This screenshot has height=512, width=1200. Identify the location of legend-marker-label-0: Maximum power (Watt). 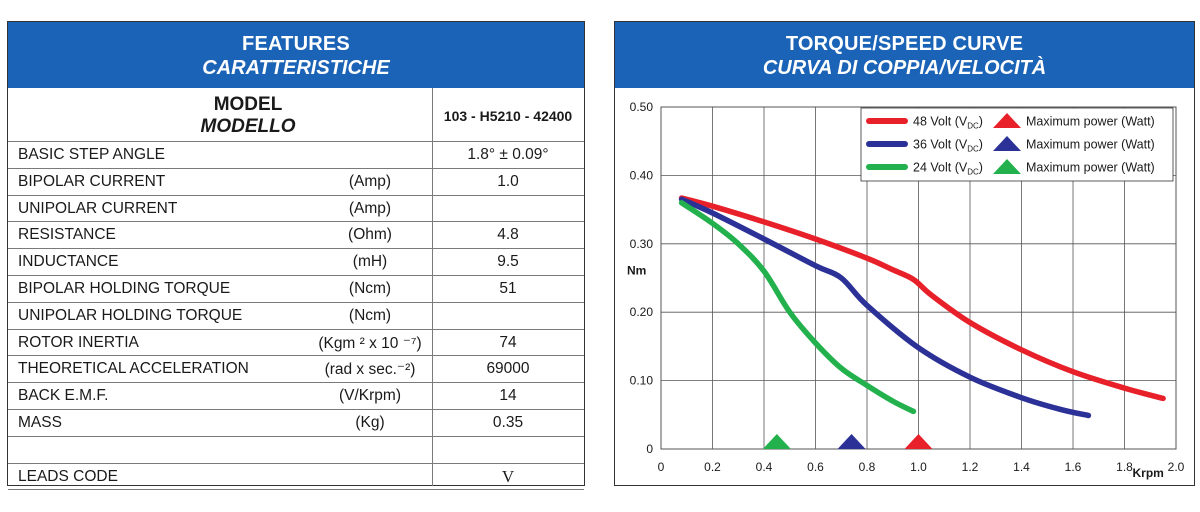
(1090, 122).